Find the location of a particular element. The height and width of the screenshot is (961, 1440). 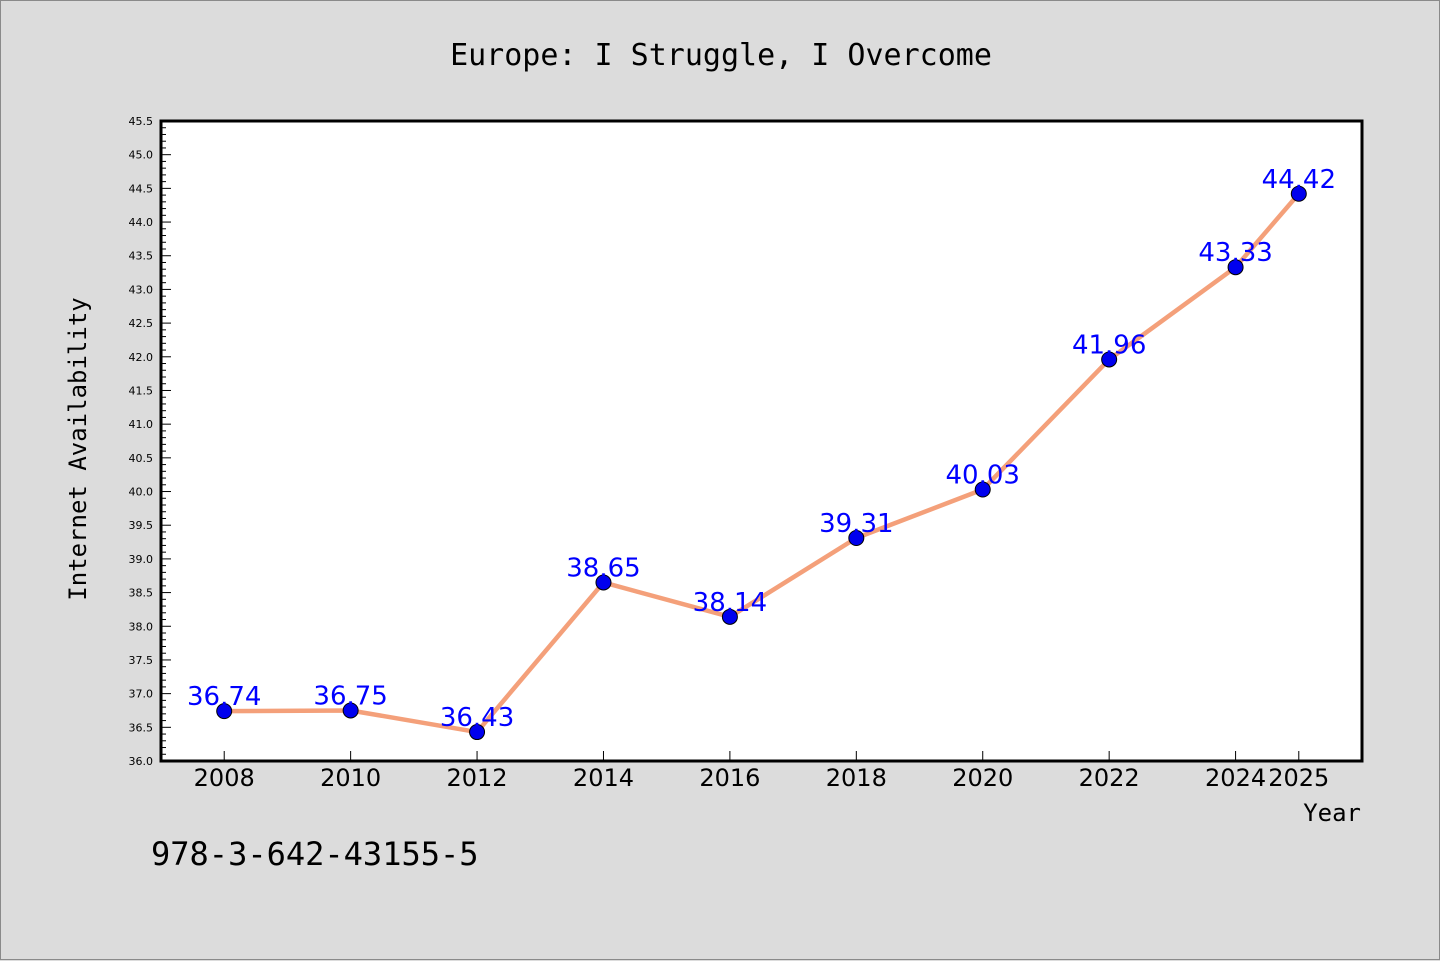

y-tick-label: 43.5 is located at coordinates (141, 256).